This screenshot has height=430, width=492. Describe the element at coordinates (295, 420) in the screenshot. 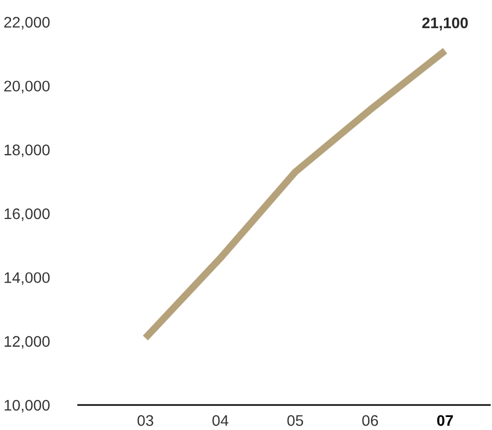

I see `x-tick-label: 05` at that location.